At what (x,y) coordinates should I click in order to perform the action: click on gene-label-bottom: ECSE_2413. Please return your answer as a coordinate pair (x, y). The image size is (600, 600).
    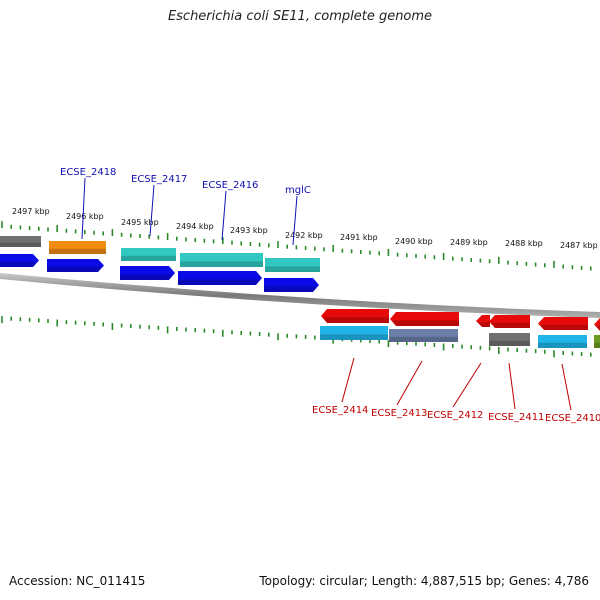
    Looking at the image, I should click on (399, 413).